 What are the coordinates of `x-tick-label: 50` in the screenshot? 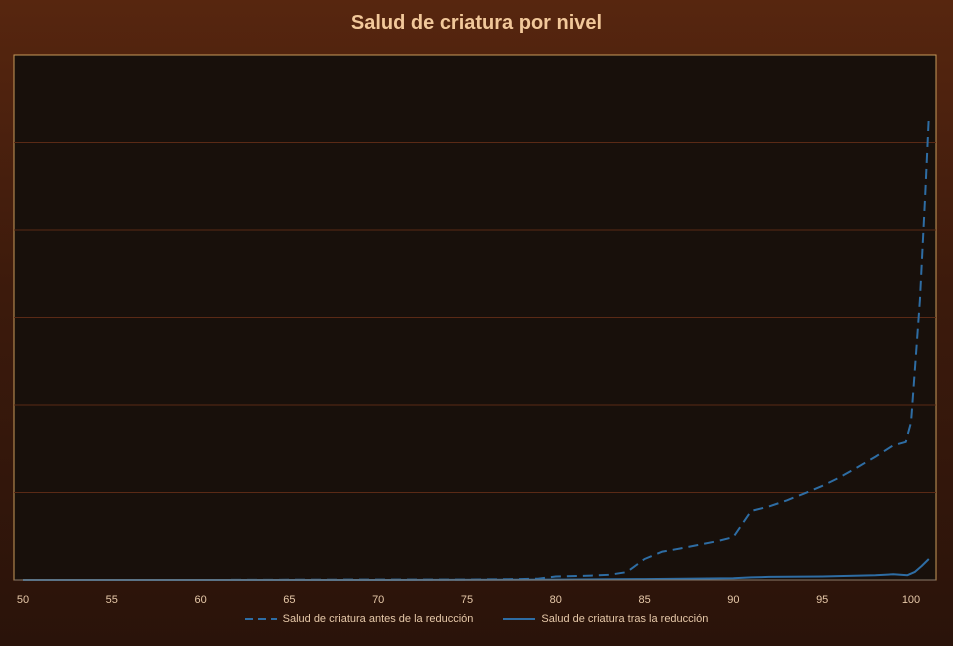 It's located at (23, 600).